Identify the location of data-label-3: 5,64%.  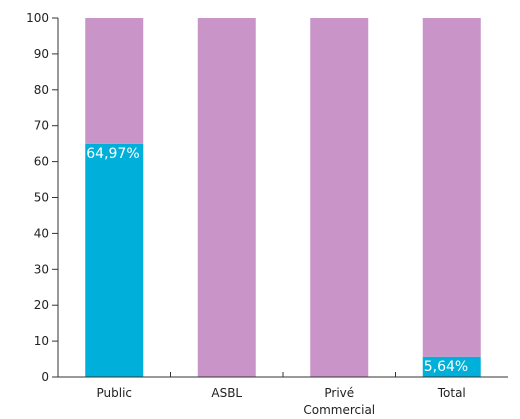
(446, 367).